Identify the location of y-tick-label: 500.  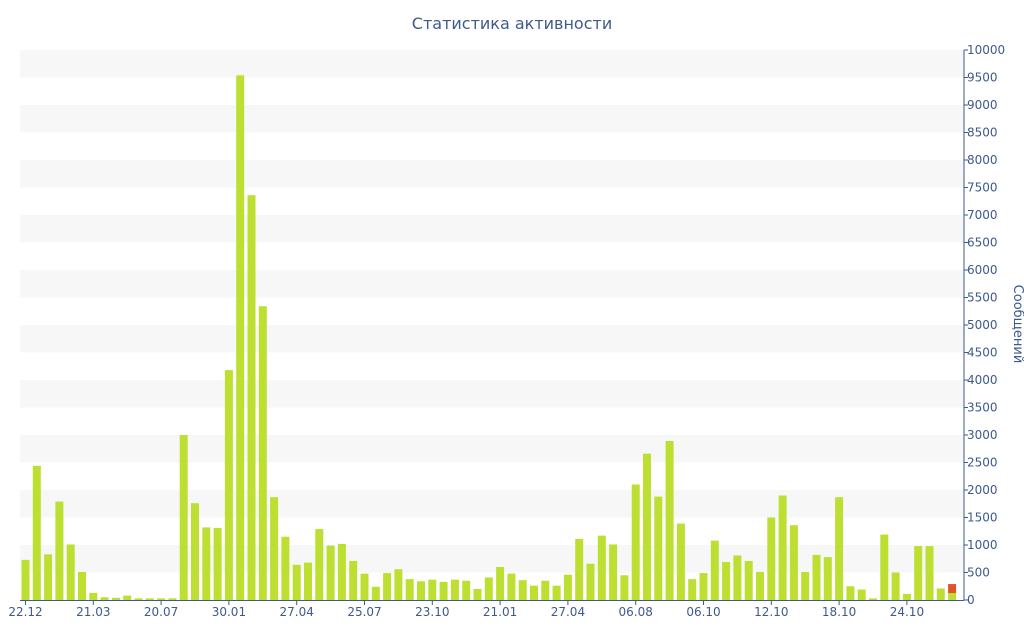
(978, 573).